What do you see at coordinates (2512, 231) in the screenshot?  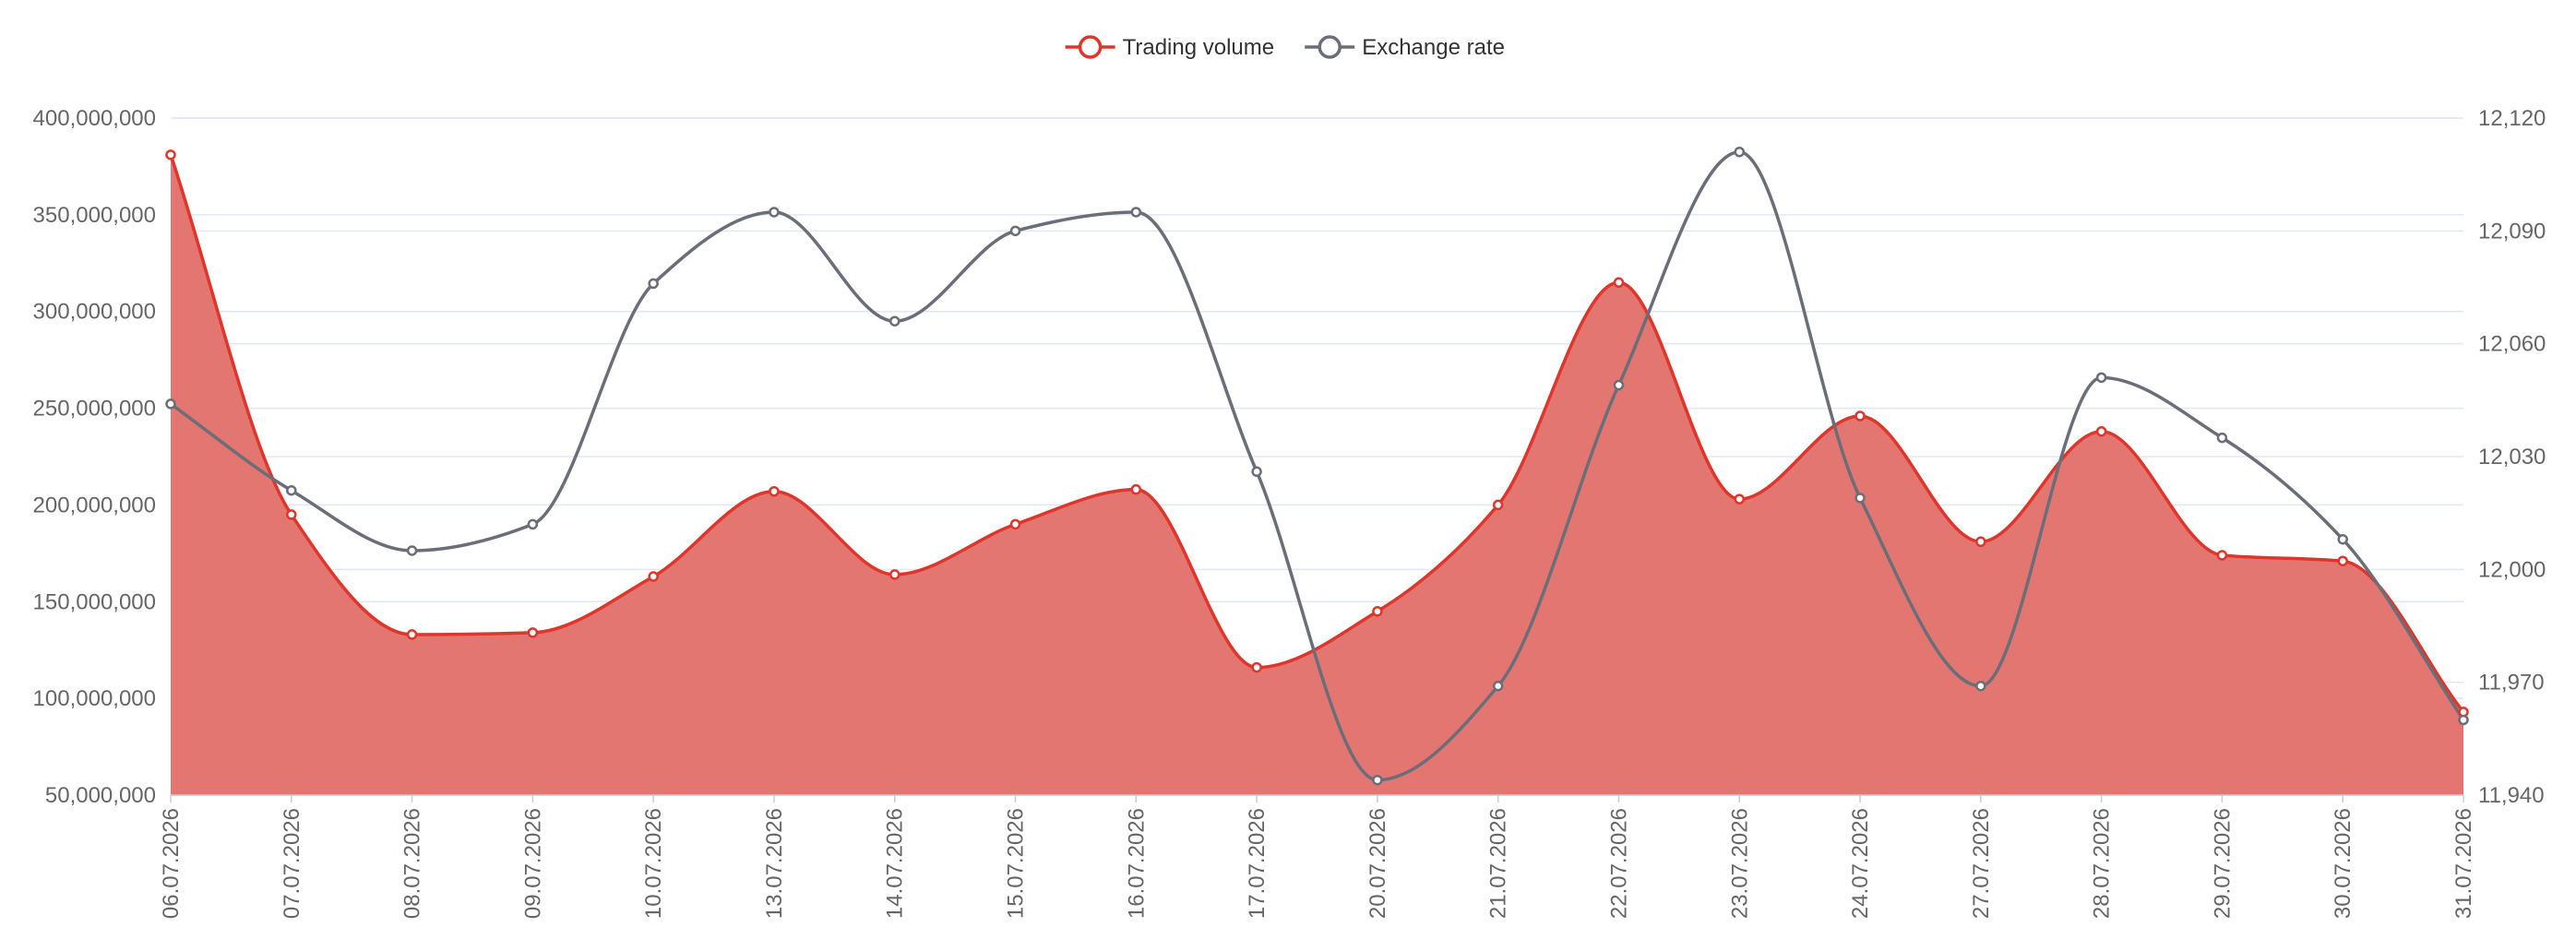 I see `right-tick-label: 12,090` at bounding box center [2512, 231].